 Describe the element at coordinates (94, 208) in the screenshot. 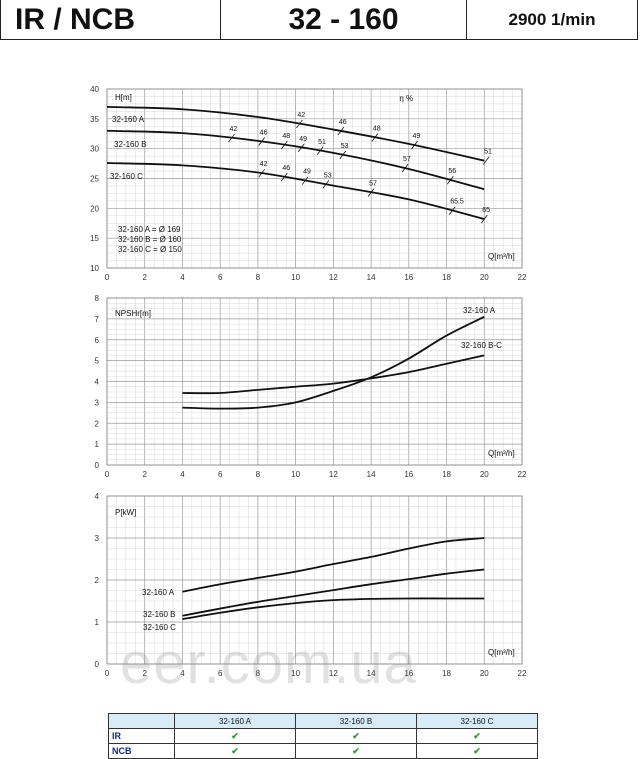

I see `y-tick-label: 20` at that location.